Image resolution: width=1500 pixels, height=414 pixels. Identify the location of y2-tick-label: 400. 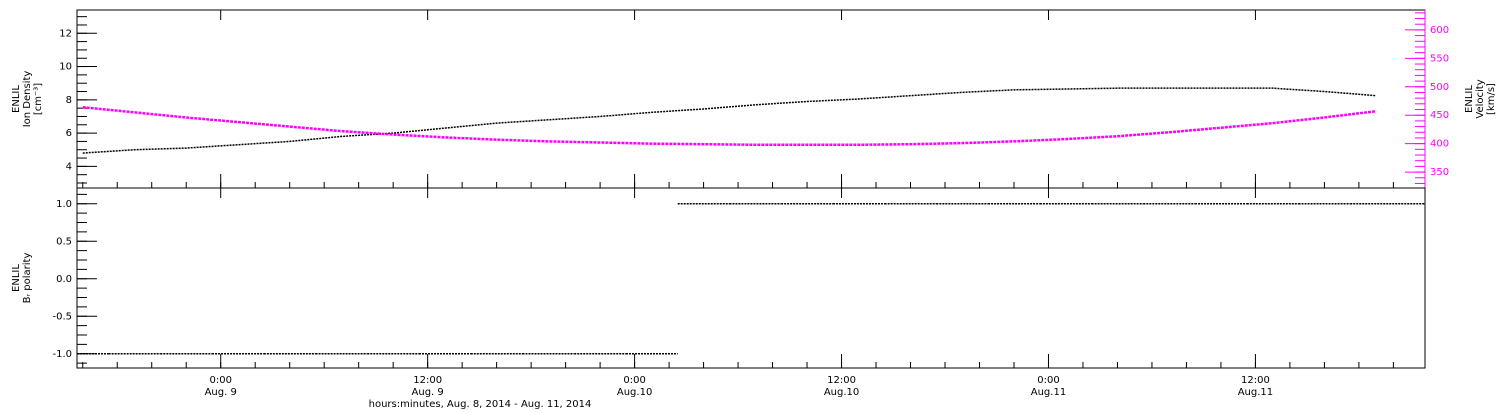
(1439, 144).